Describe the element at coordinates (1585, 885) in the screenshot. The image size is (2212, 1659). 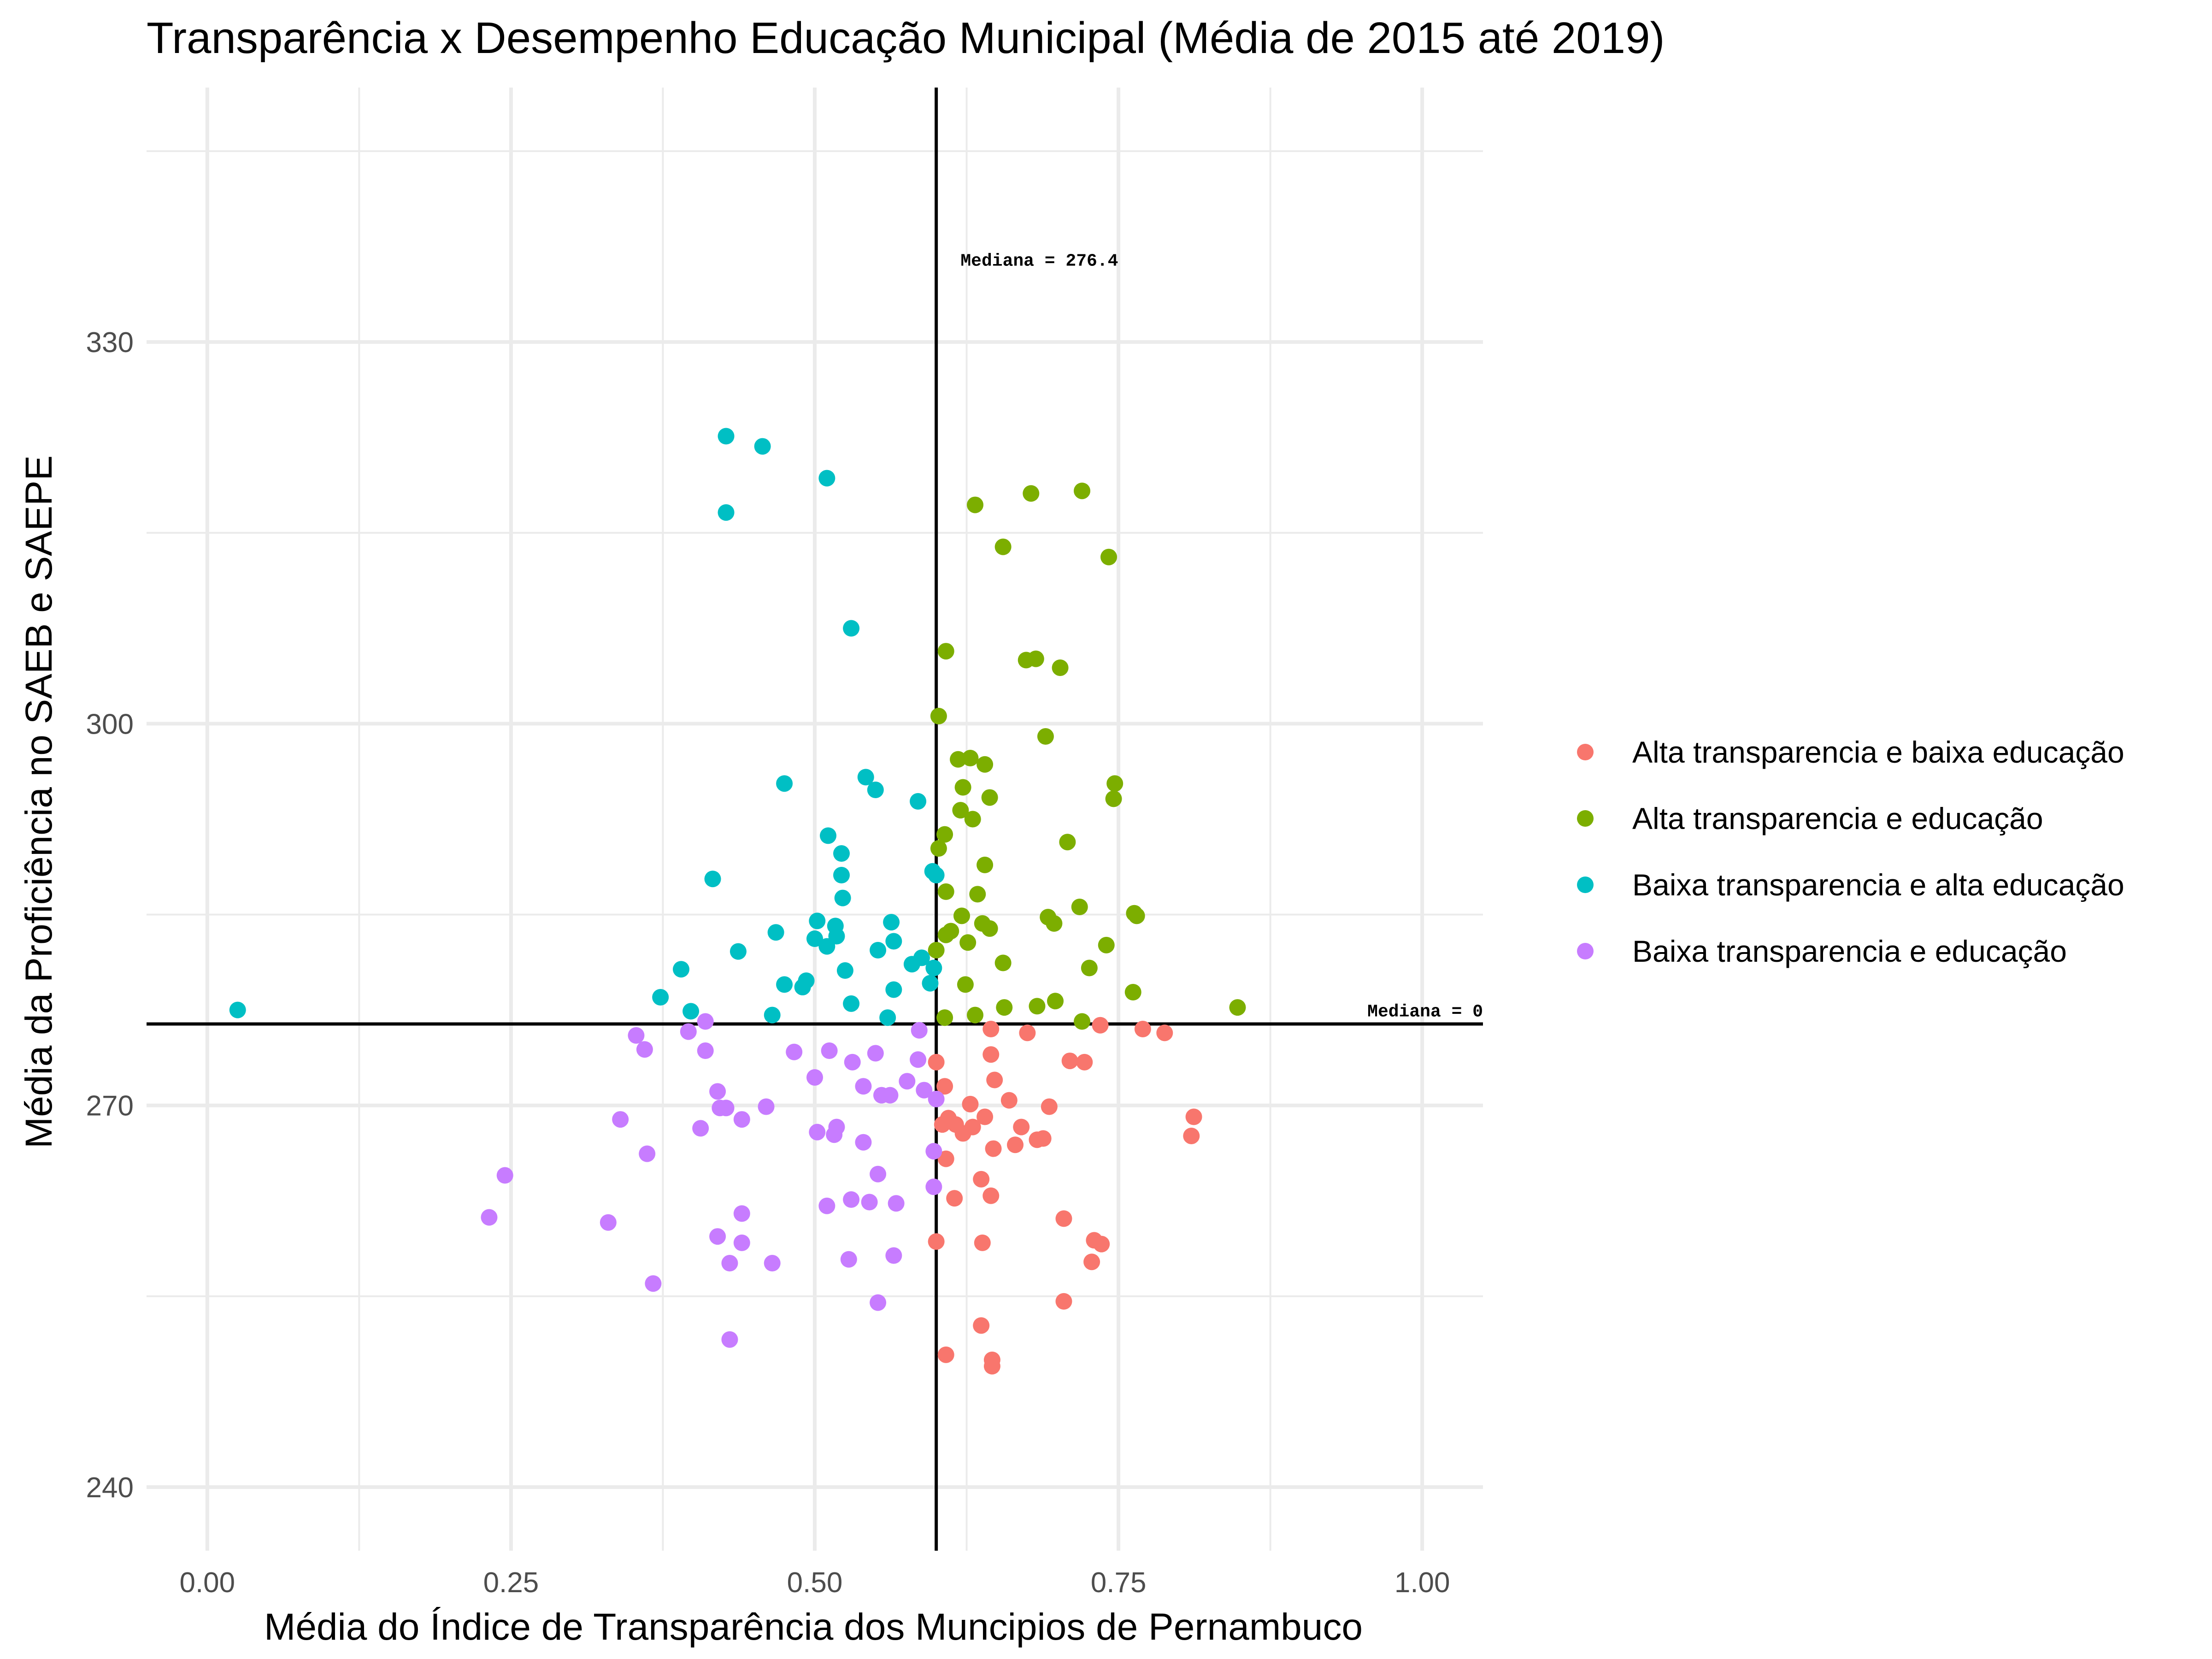
I see `legend-swatch` at that location.